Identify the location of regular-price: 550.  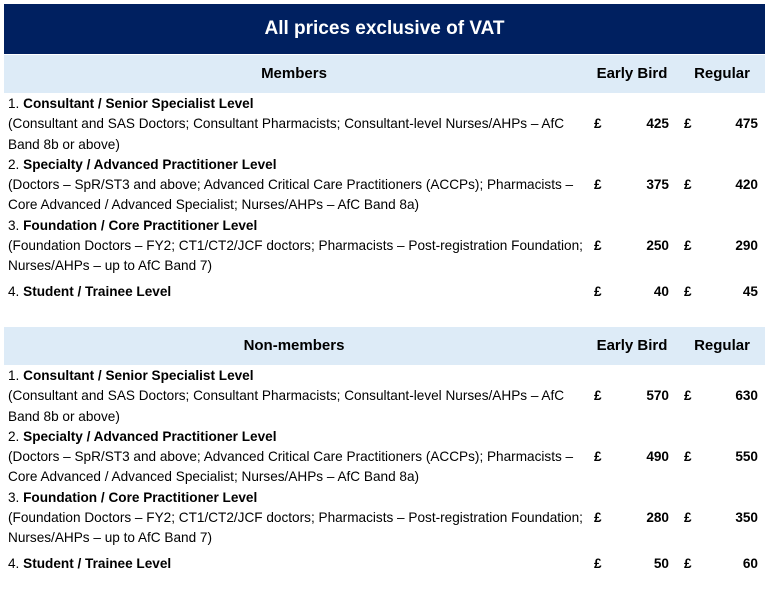
(746, 457).